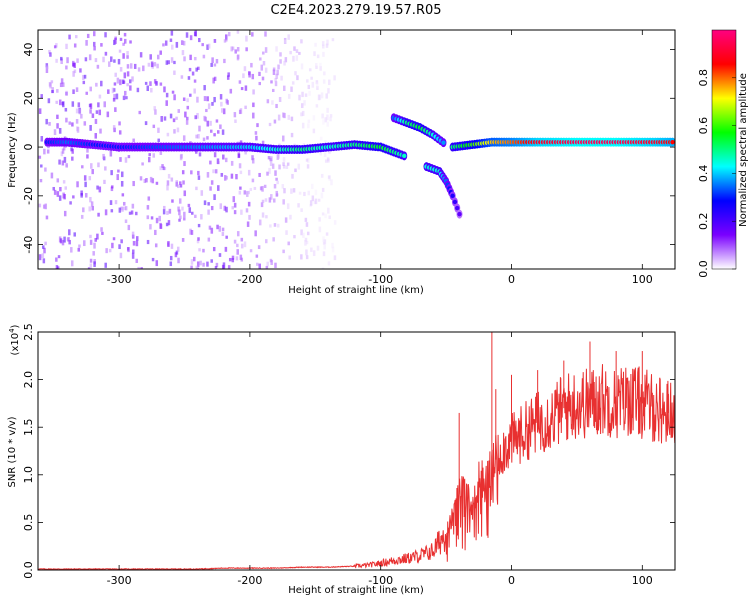 Image resolution: width=750 pixels, height=600 pixels. What do you see at coordinates (28, 196) in the screenshot?
I see `spectrogram-y-tick-label: -20` at bounding box center [28, 196].